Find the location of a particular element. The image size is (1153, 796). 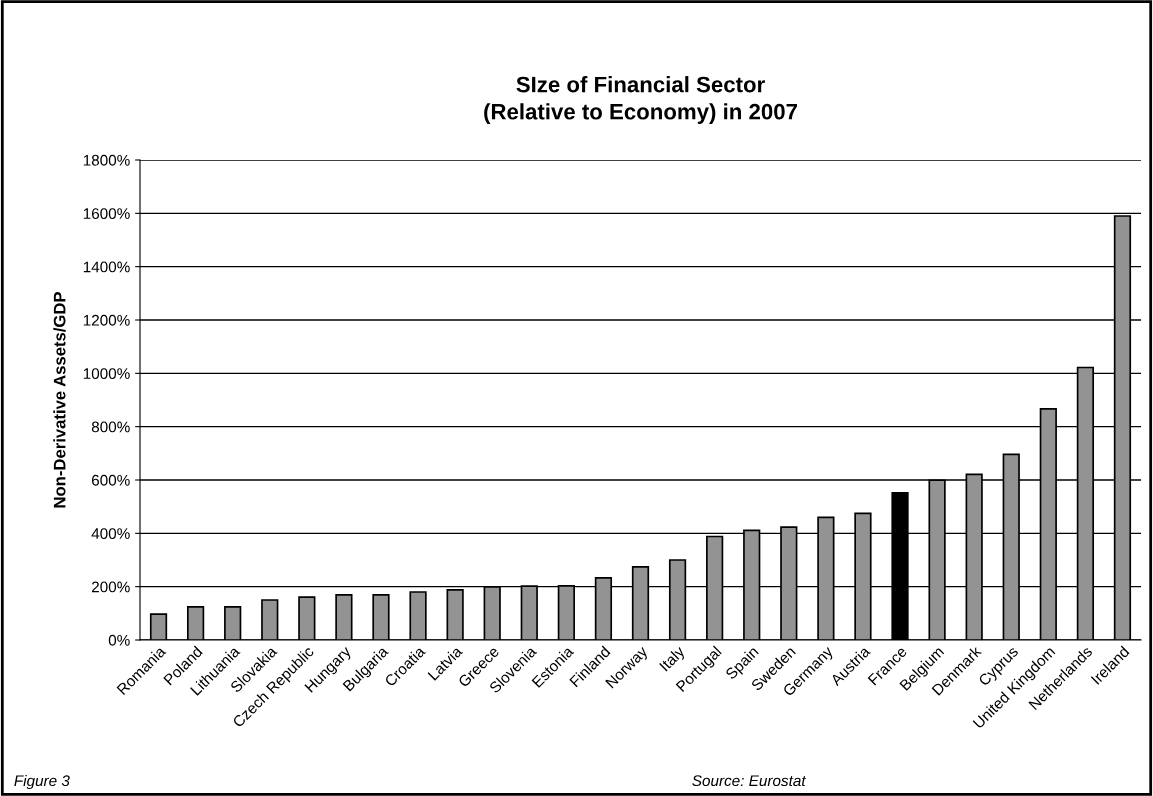

y-tick-label: 200% is located at coordinates (110, 587).